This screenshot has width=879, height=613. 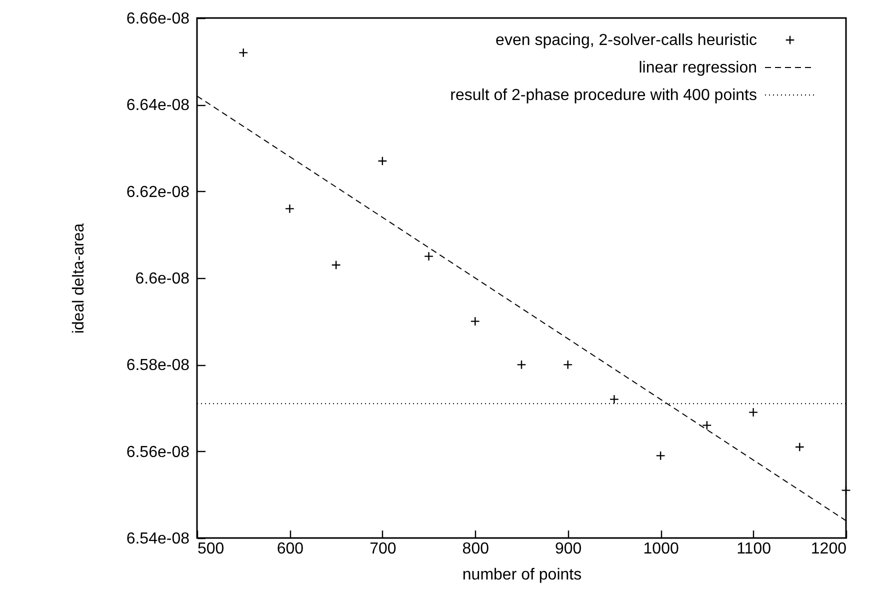 What do you see at coordinates (158, 539) in the screenshot?
I see `y-tick-label: 6.54e-08` at bounding box center [158, 539].